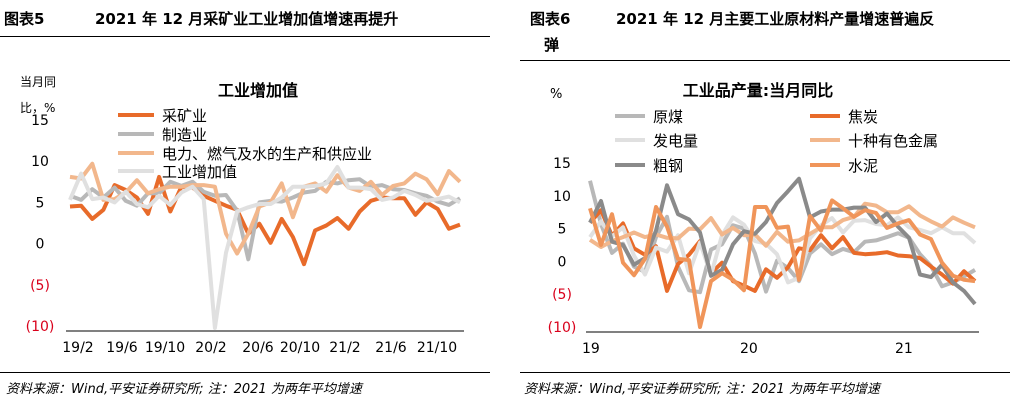  What do you see at coordinates (591, 349) in the screenshot?
I see `right-xtick-label: 19` at bounding box center [591, 349].